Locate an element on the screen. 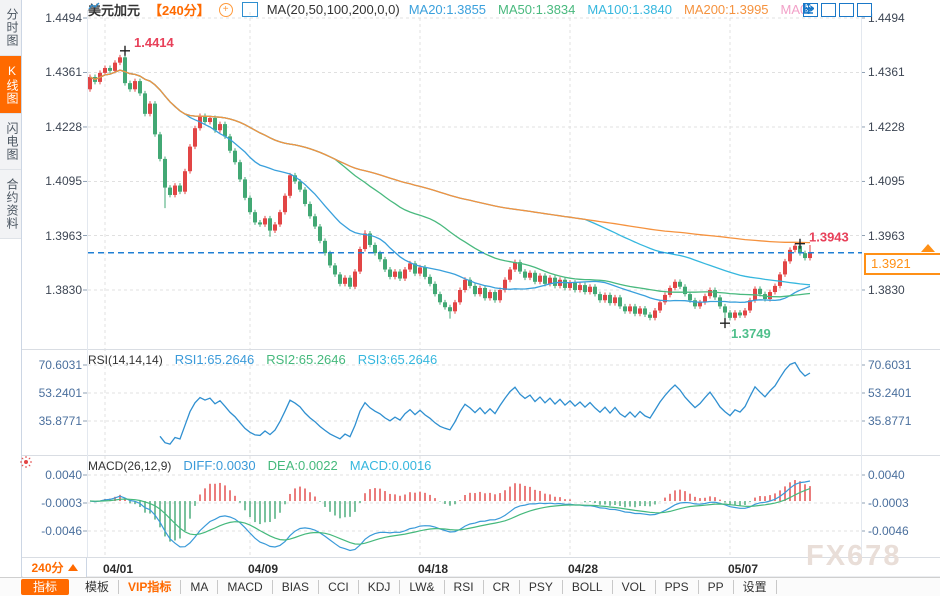  toolbar-item: 设置 is located at coordinates (755, 587).